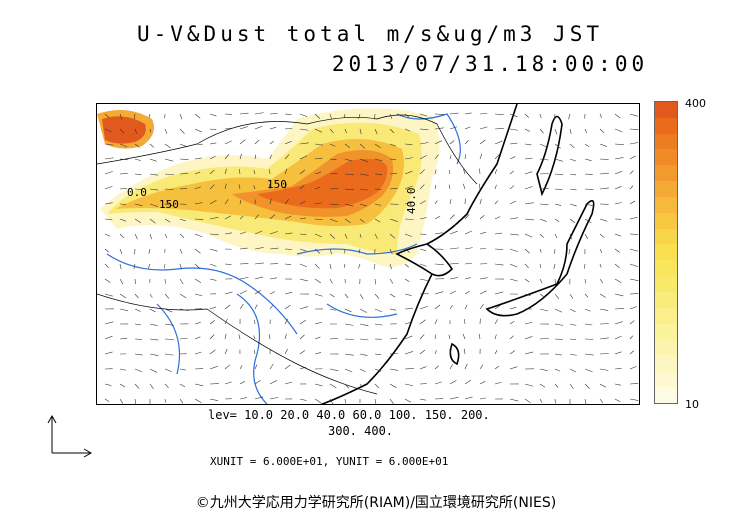  I want to click on colorbar-min-label: 10, so click(692, 404).